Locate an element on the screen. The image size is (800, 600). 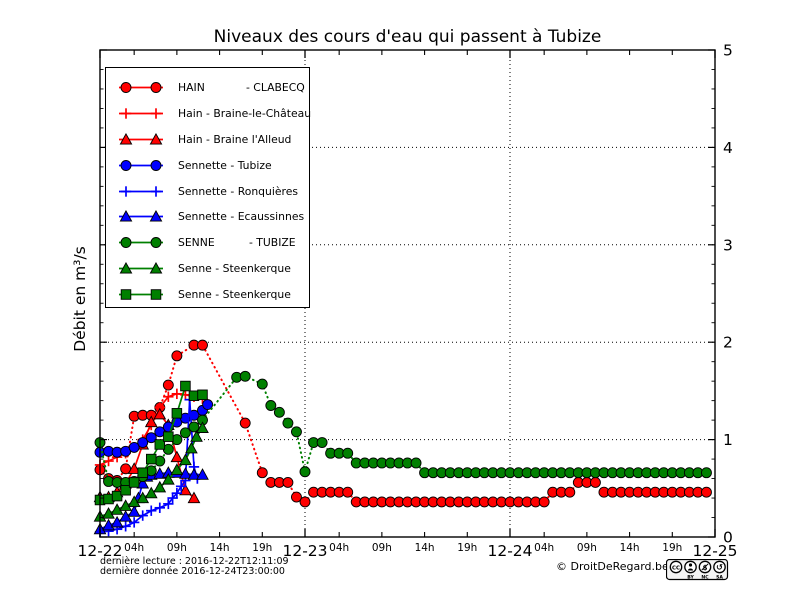
legend-item-hain-braine-le-ch-teau: Hain - Braine-le-Château is located at coordinates (214, 114).